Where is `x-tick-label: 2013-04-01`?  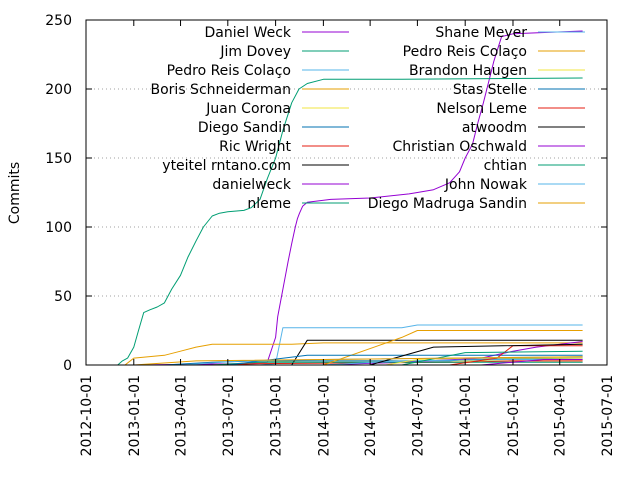 x-tick-label: 2013-04-01 is located at coordinates (182, 415).